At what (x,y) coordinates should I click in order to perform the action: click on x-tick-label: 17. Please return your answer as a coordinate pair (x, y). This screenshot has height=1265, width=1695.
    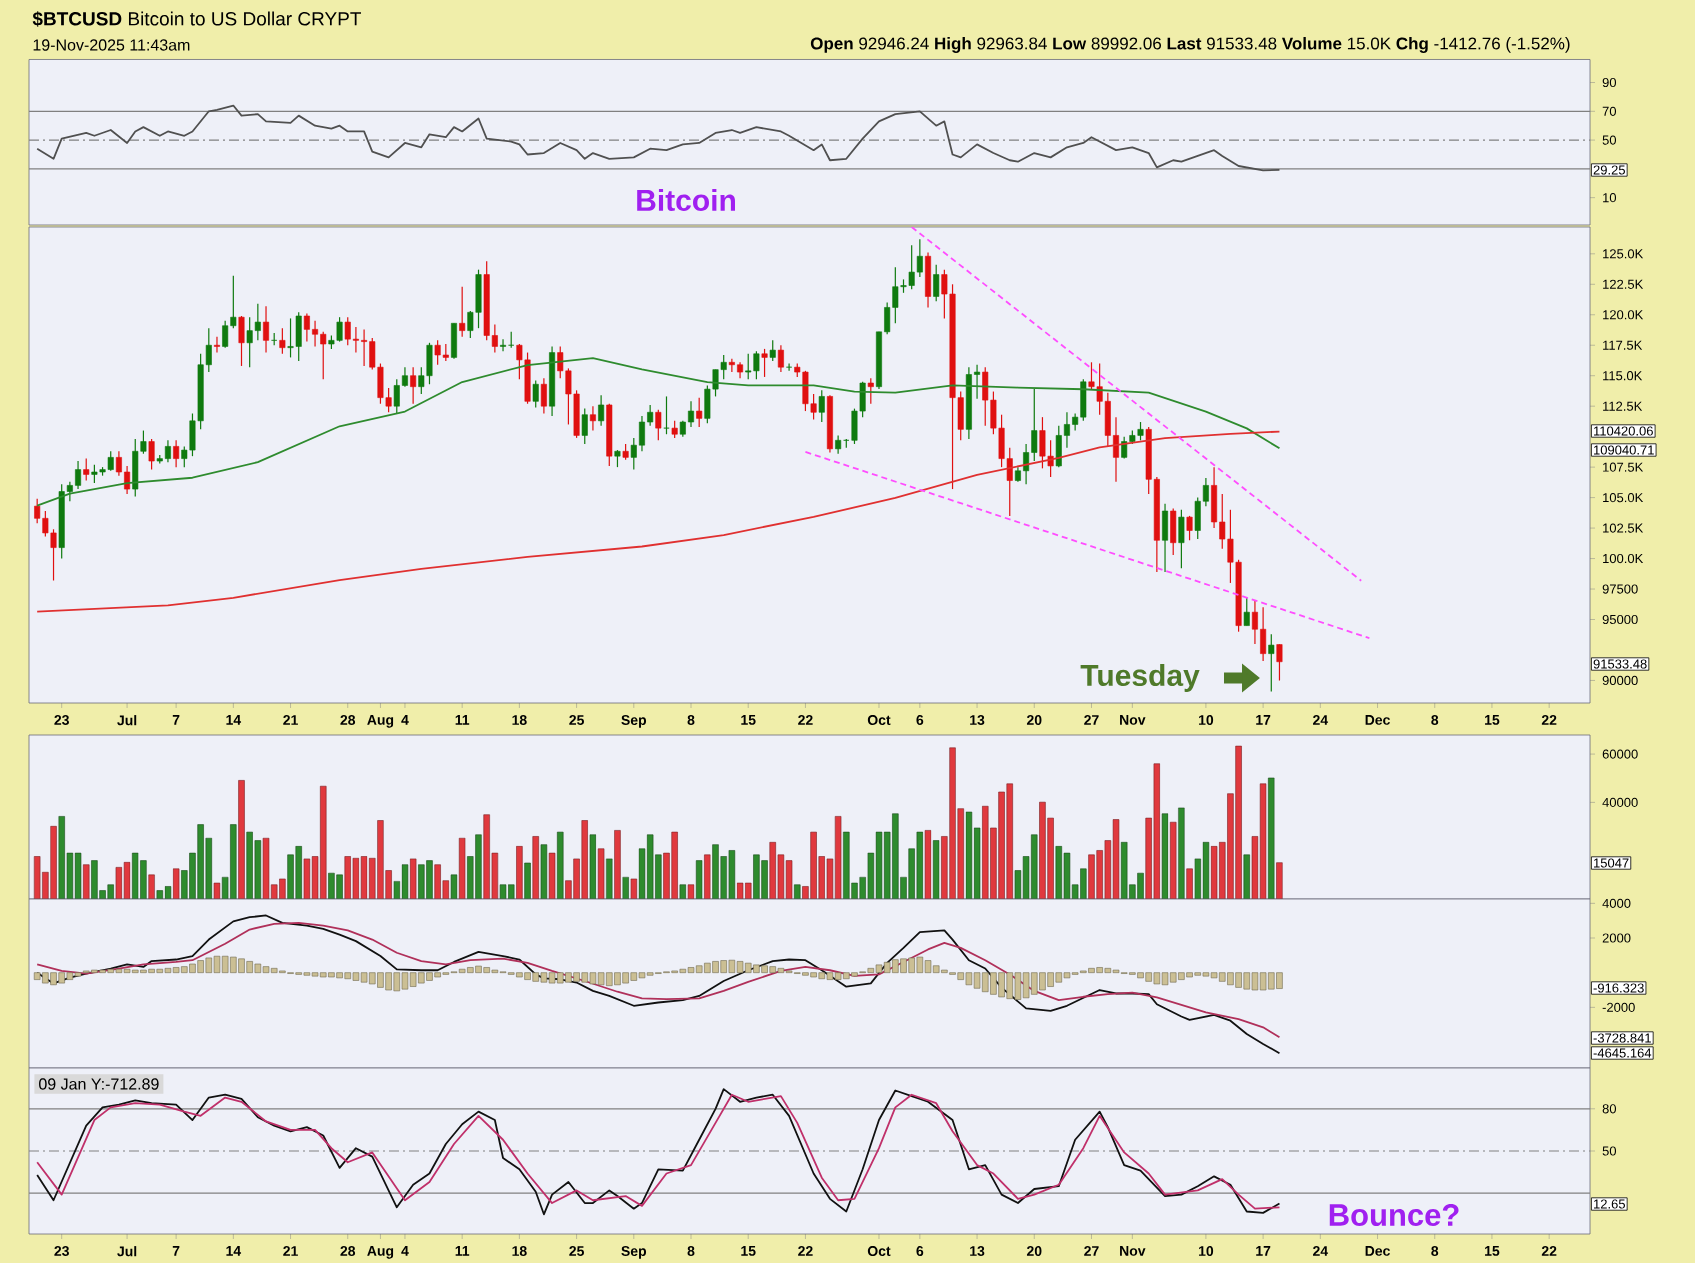
    Looking at the image, I should click on (1263, 719).